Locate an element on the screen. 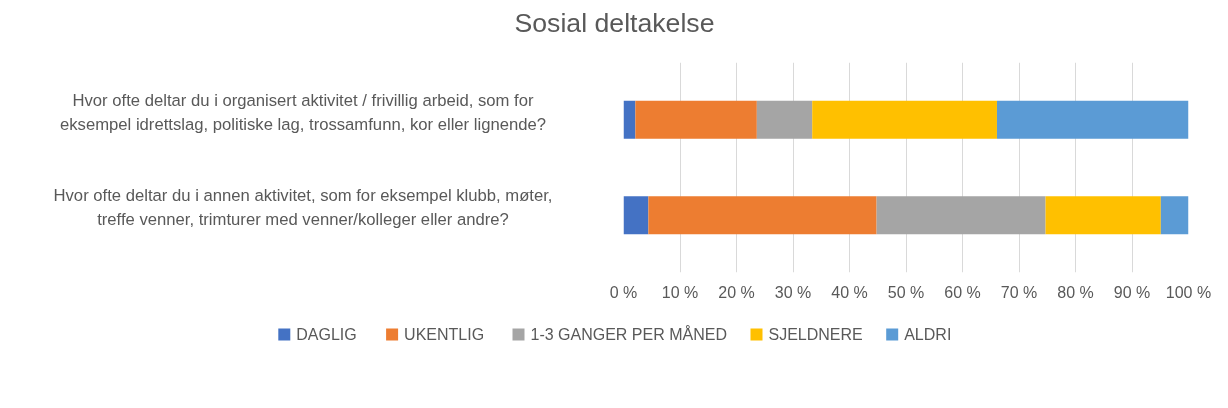 Image resolution: width=1228 pixels, height=408 pixels. x-tick-label: 60 % is located at coordinates (962, 292).